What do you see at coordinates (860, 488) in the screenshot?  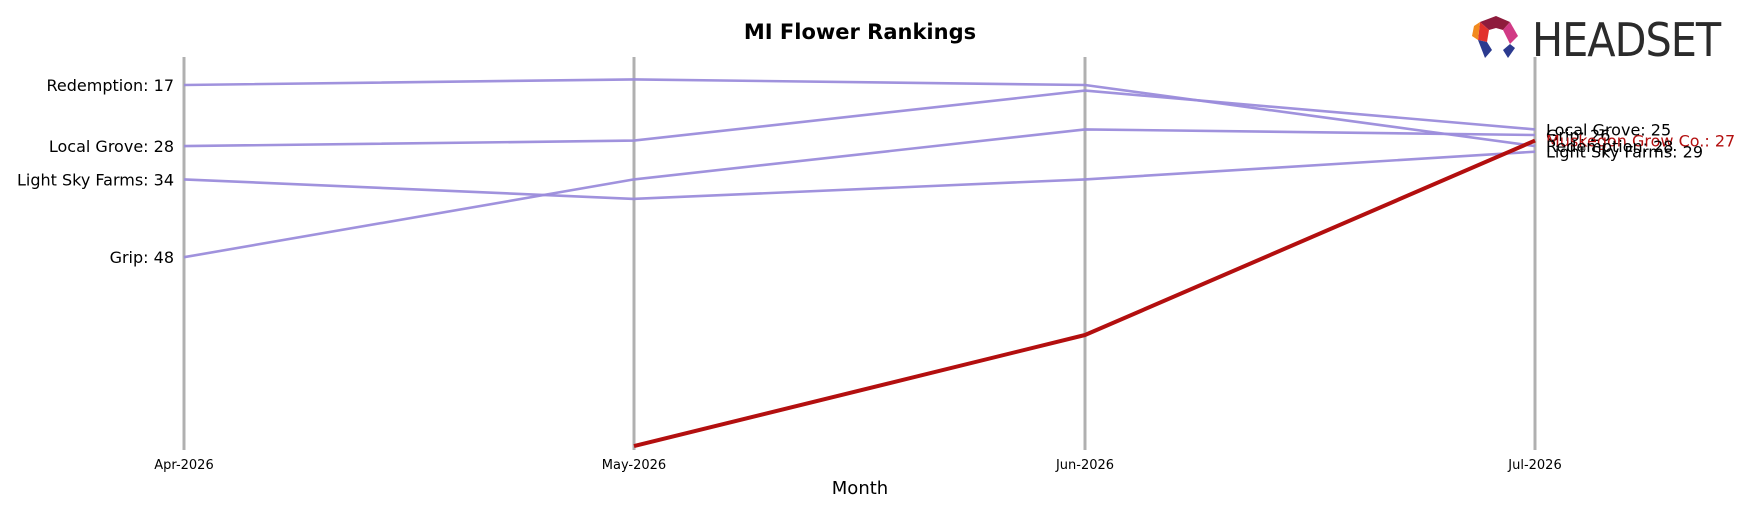 I see `x-axis-label: Month` at bounding box center [860, 488].